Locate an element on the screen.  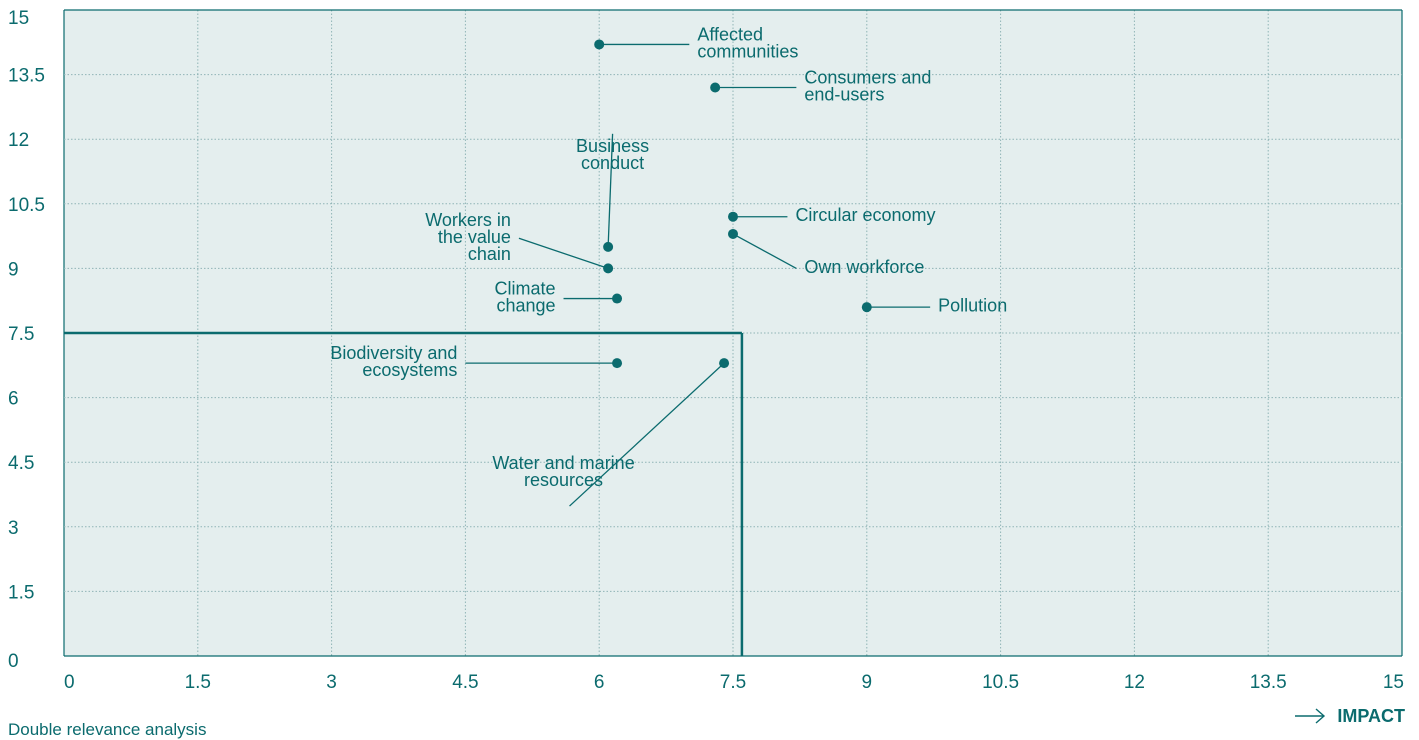
x-tick-label: 12 is located at coordinates (1134, 682).